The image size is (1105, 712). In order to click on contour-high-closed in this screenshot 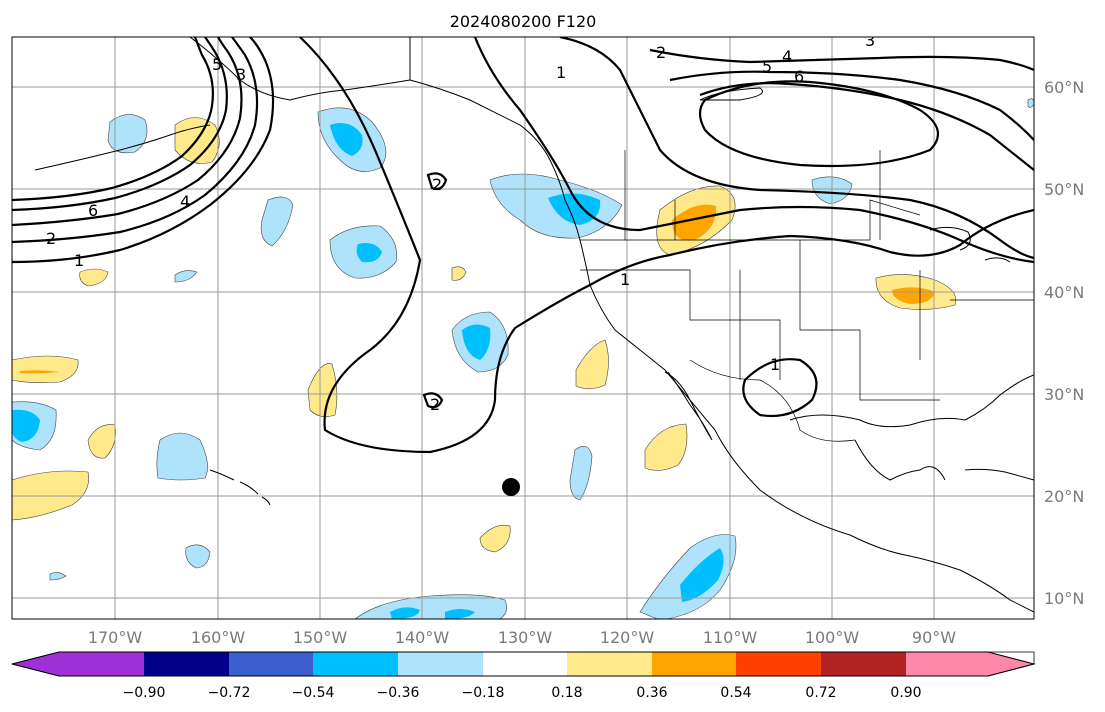, I will do `click(819, 124)`.